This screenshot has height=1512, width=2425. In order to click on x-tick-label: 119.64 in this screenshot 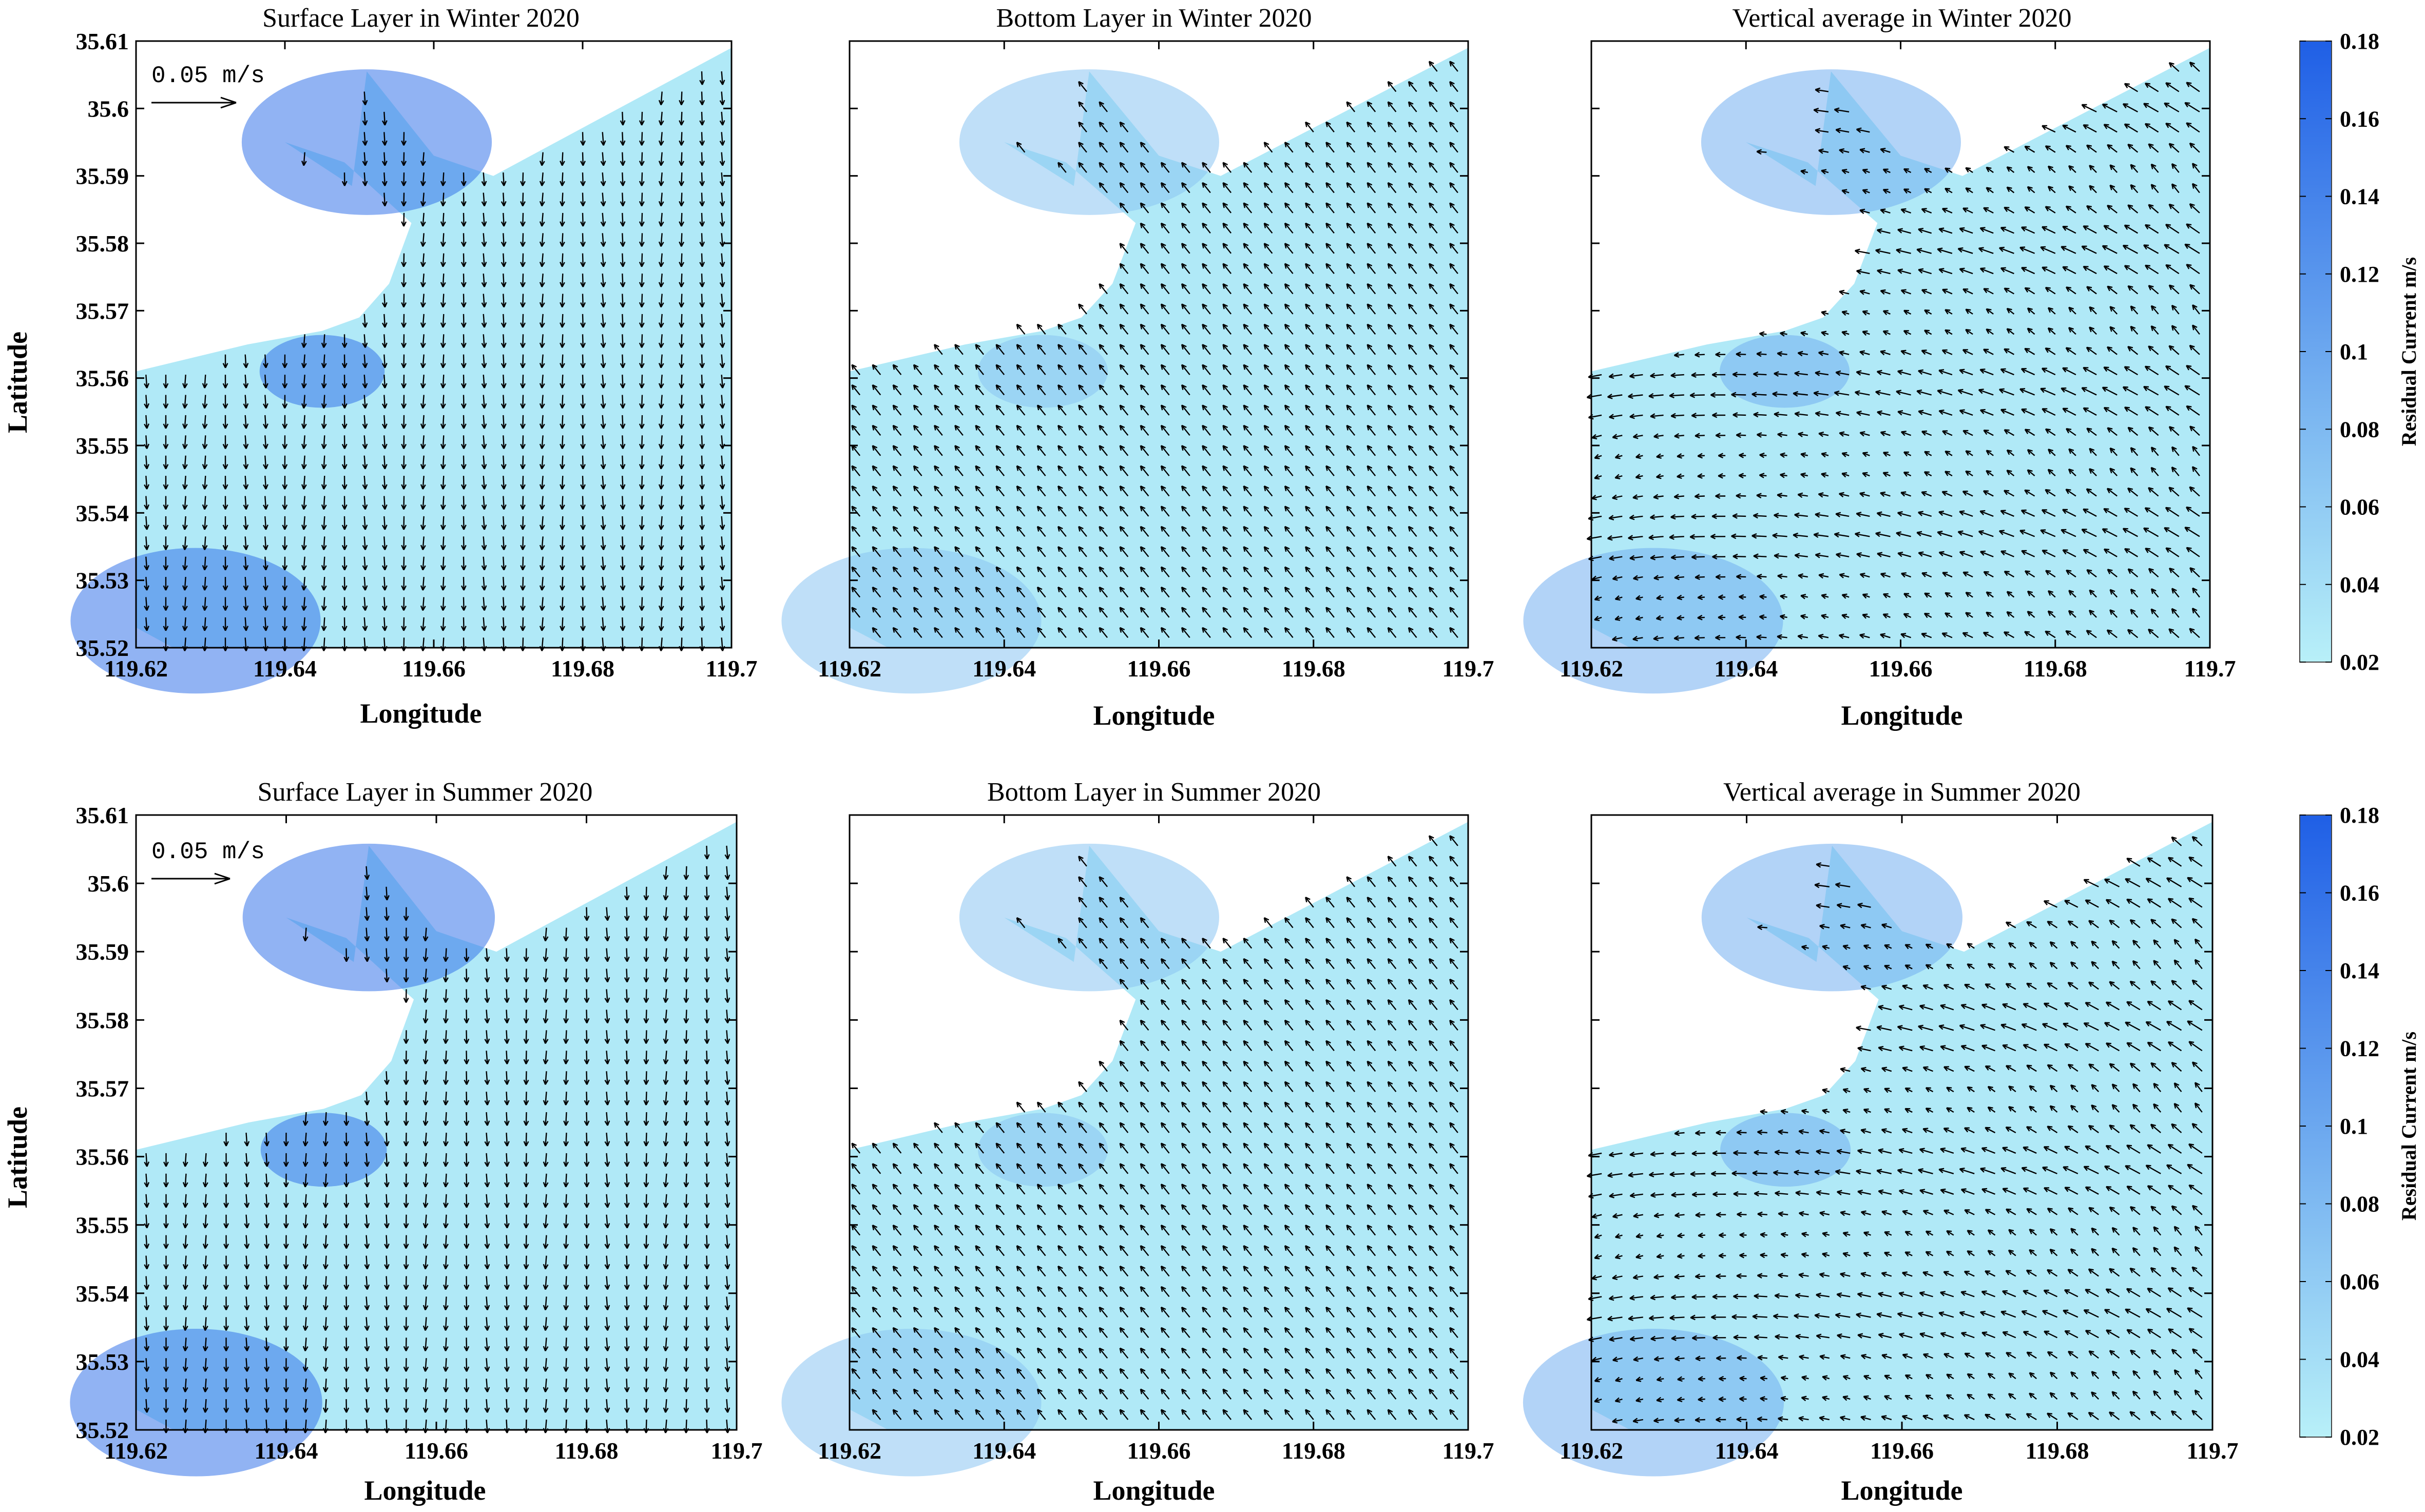, I will do `click(286, 1451)`.